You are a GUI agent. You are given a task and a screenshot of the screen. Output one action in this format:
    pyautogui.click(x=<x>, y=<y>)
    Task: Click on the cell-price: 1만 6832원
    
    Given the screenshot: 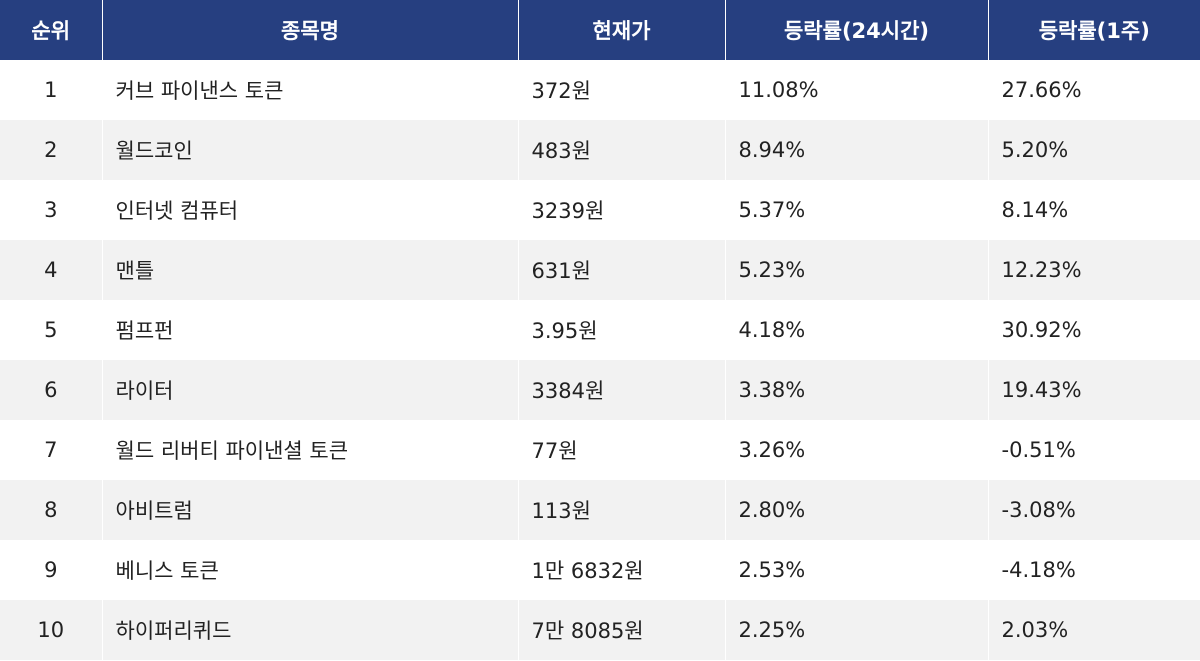 What is the action you would take?
    pyautogui.click(x=622, y=570)
    